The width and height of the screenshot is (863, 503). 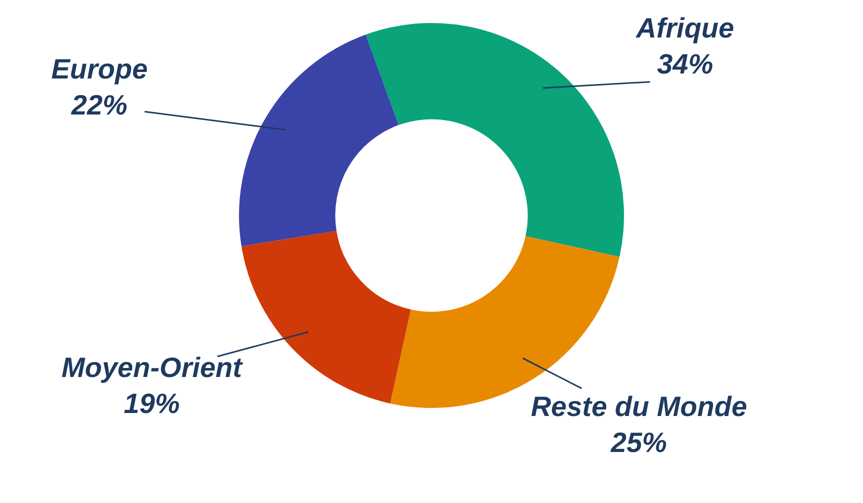 I want to click on slice-label: Moyen-Orient, so click(x=153, y=368).